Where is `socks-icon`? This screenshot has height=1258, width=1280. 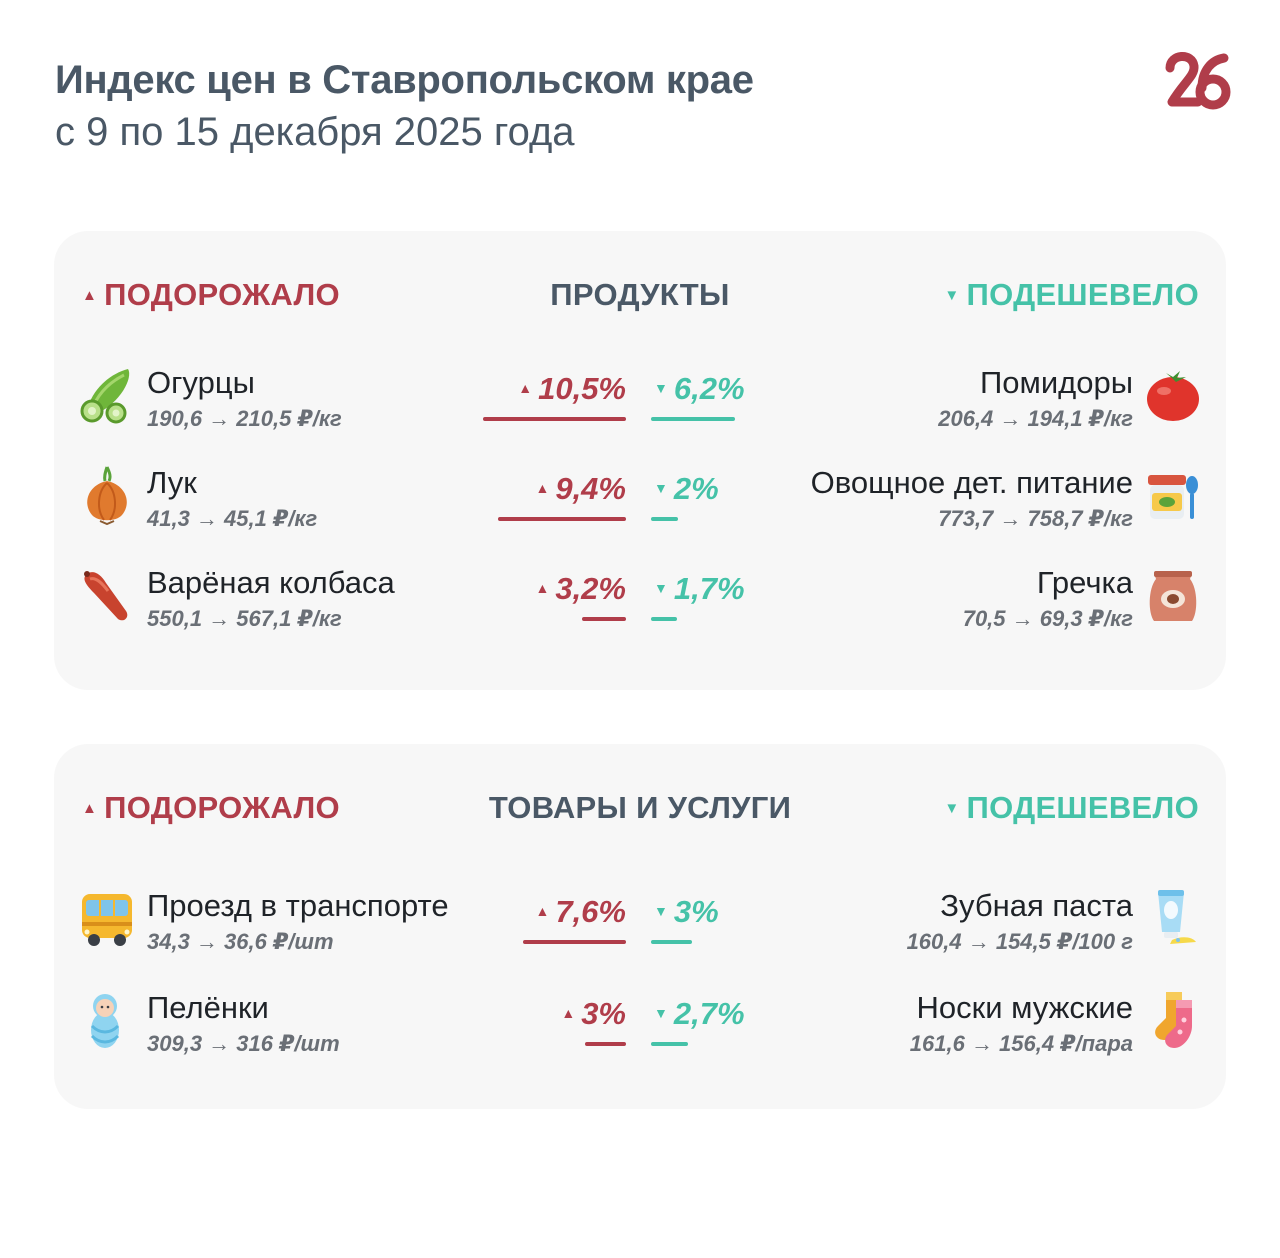 socks-icon is located at coordinates (1173, 1020).